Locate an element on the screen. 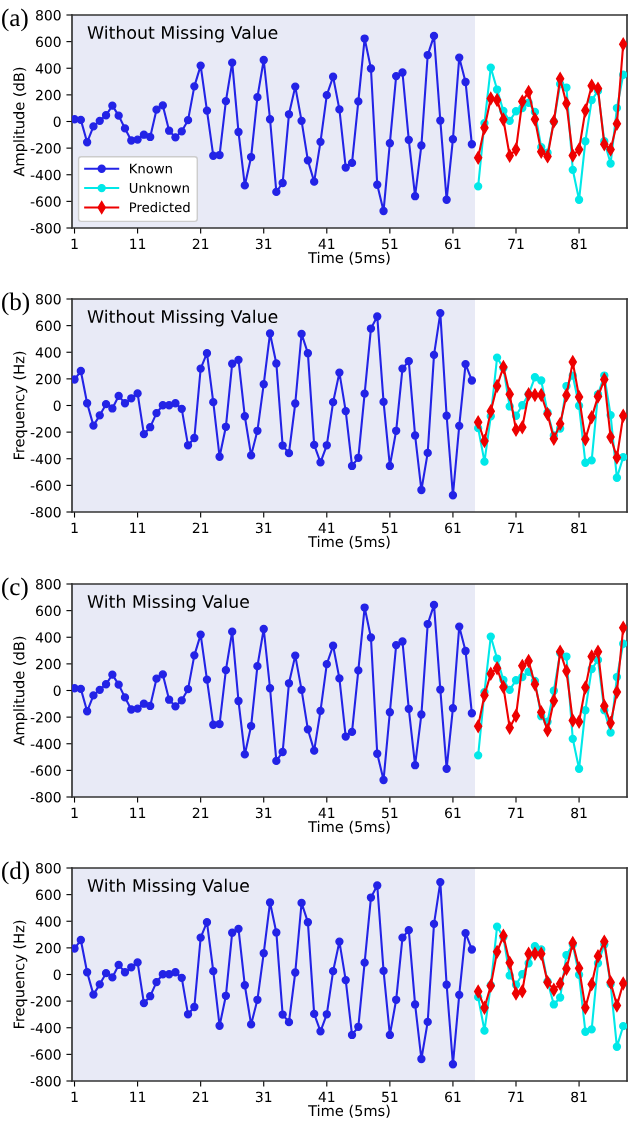 The width and height of the screenshot is (631, 1127). legend-label: Known is located at coordinates (151, 168).